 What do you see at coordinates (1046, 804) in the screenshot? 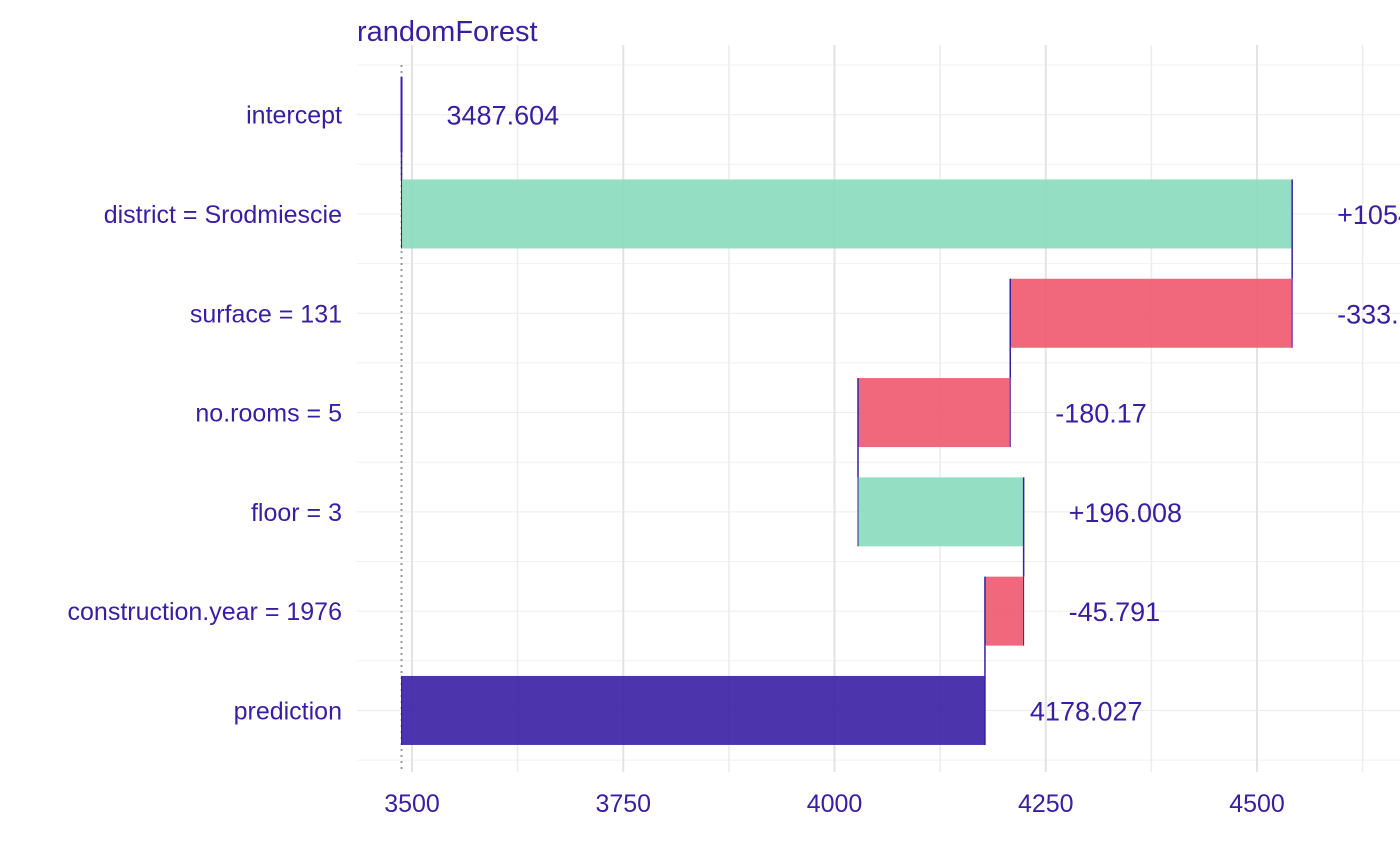
I see `x-tick-label: 4250` at bounding box center [1046, 804].